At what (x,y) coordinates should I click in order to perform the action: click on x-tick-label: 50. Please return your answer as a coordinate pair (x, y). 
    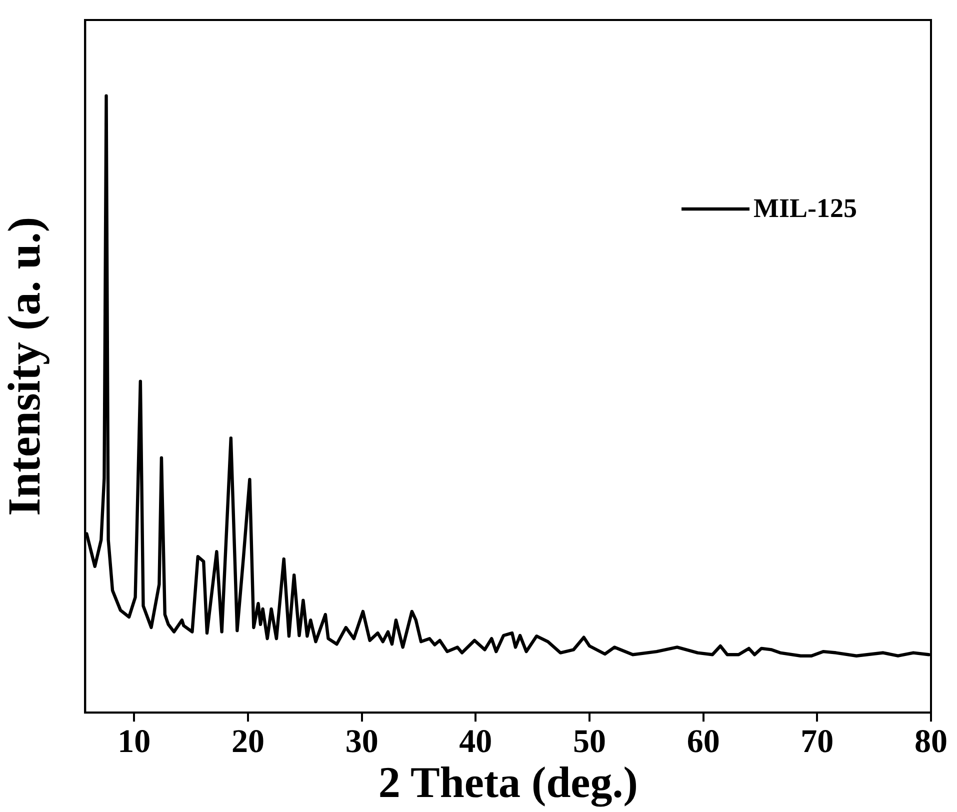
    Looking at the image, I should click on (589, 742).